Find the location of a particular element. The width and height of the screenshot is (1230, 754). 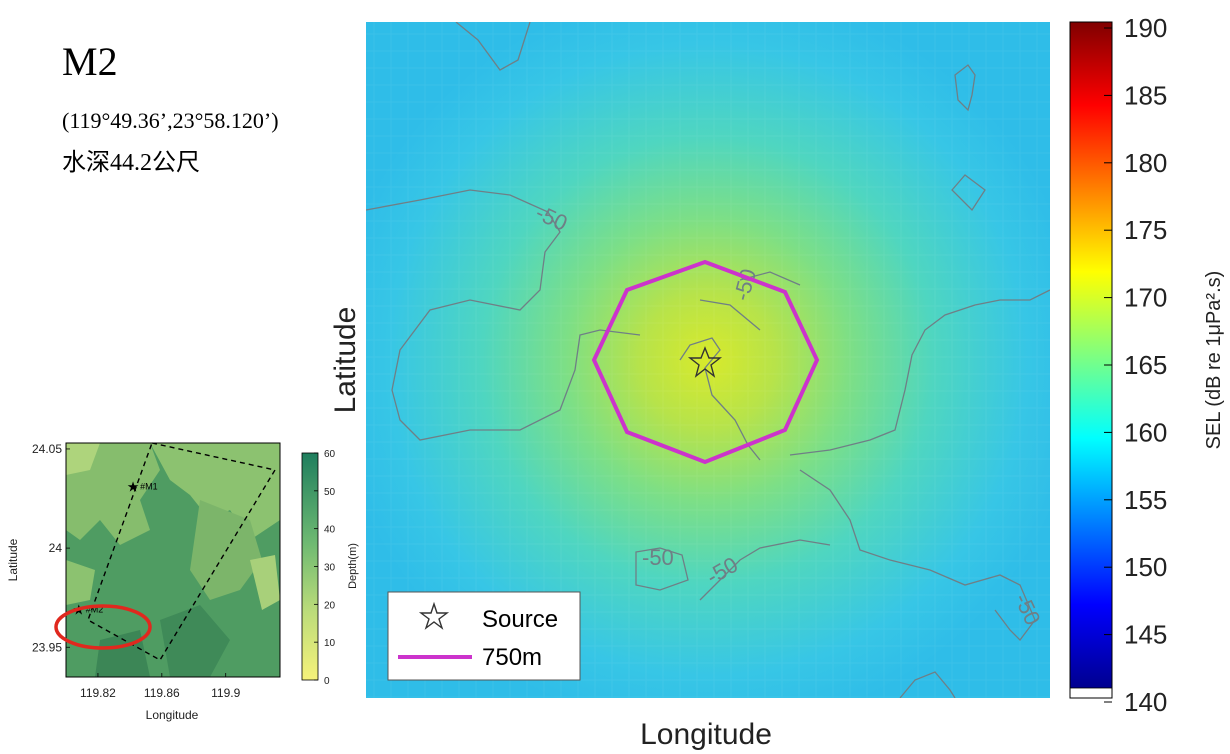

inset-frame is located at coordinates (173, 560).